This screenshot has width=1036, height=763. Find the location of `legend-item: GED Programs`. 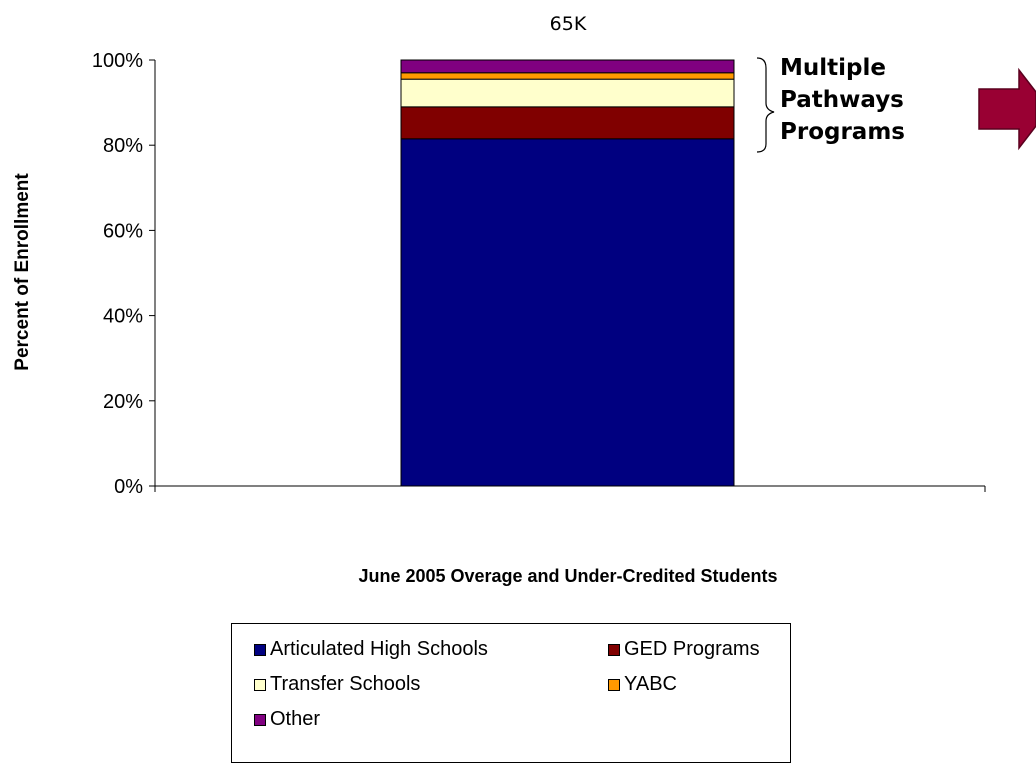

legend-item: GED Programs is located at coordinates (684, 649).